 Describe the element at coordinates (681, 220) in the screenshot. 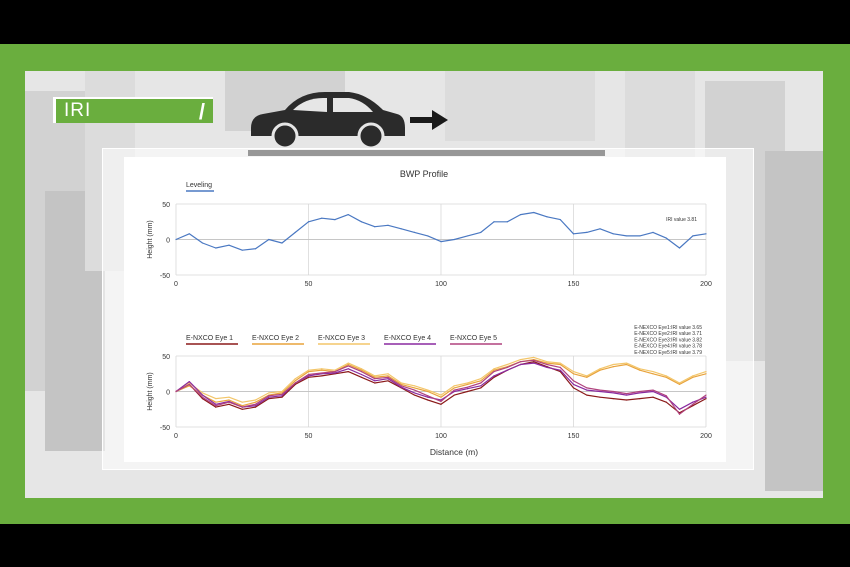

I see `iri-annotation: IRI value 3.81` at that location.